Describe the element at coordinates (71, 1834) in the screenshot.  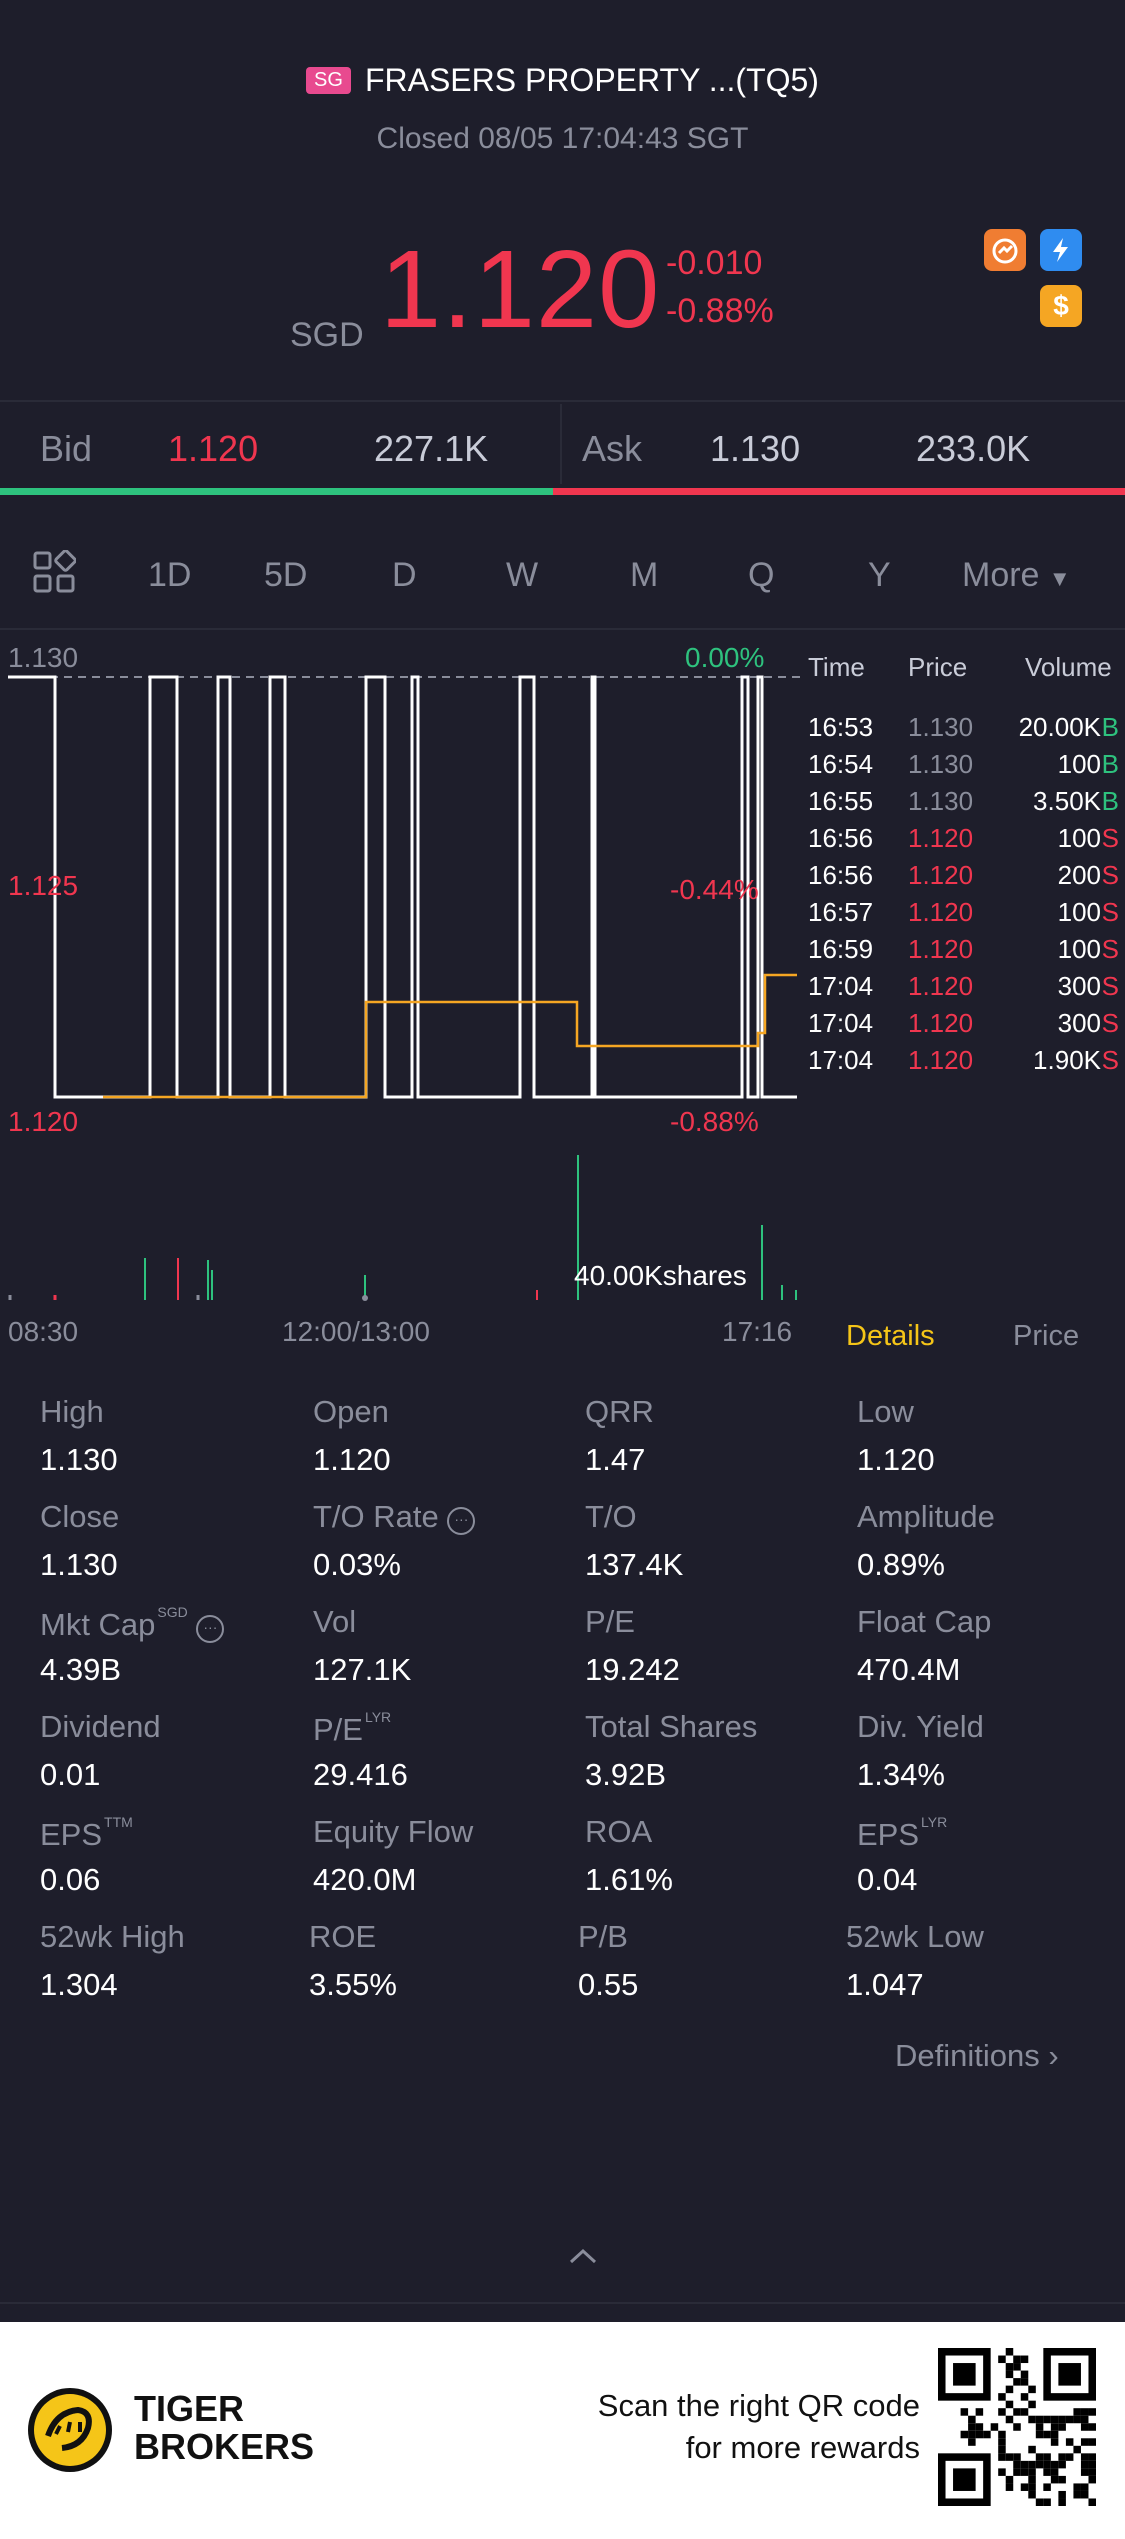
I see `stat-eps-ttm-label: EPS` at that location.